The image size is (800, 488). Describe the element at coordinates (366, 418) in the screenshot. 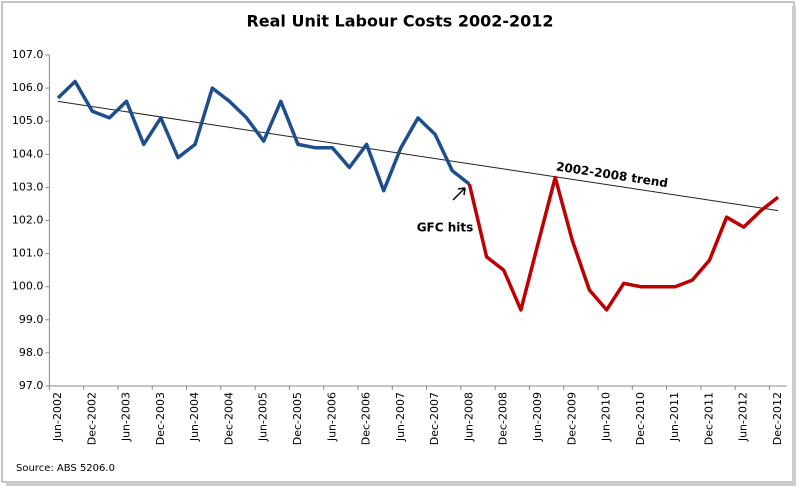

I see `x-tick-label: Dec-2006` at that location.